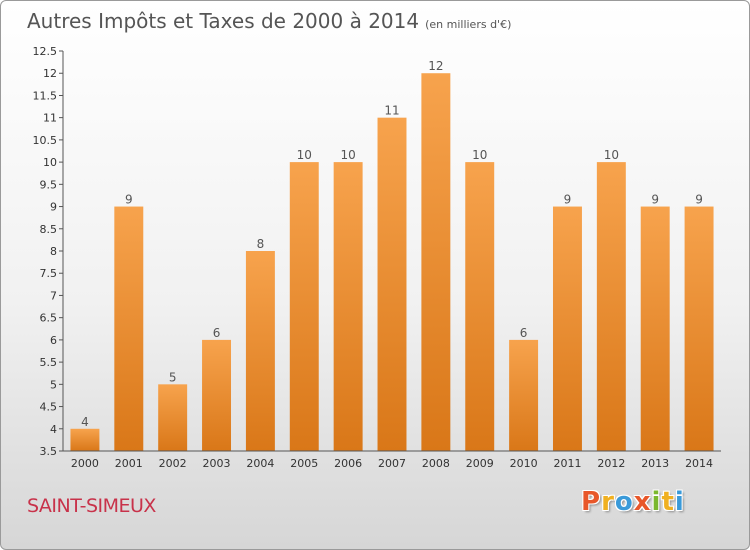 The image size is (750, 550). What do you see at coordinates (45, 95) in the screenshot?
I see `y-tick-label: 11.5` at bounding box center [45, 95].